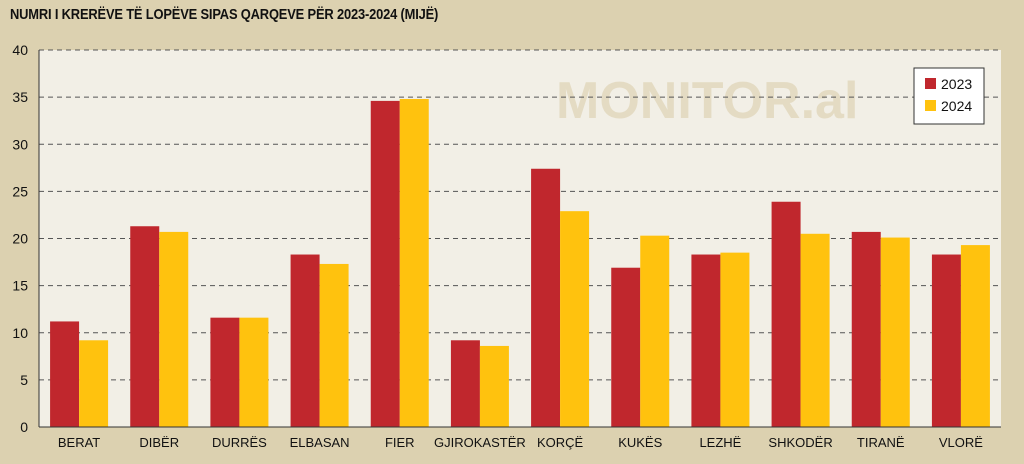  Describe the element at coordinates (20, 286) in the screenshot. I see `y-tick-label: 15` at that location.